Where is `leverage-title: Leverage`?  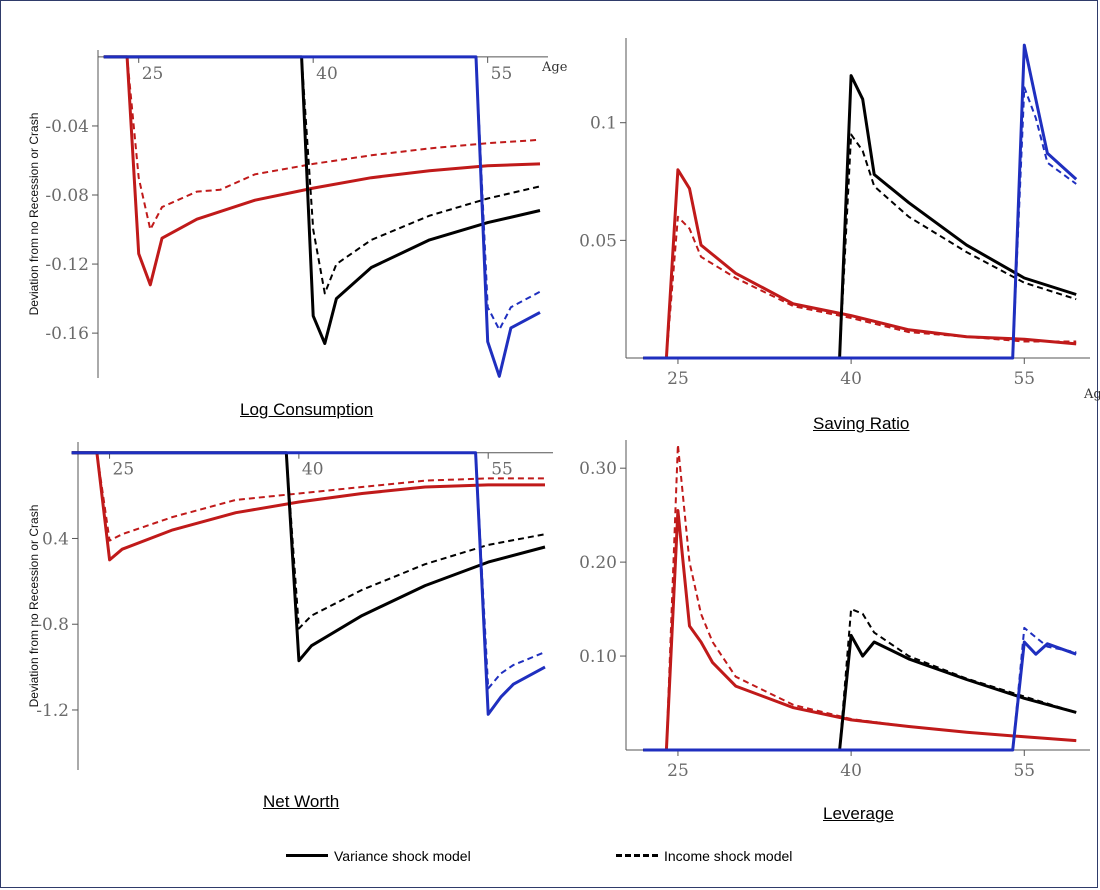 leverage-title: Leverage is located at coordinates (858, 813).